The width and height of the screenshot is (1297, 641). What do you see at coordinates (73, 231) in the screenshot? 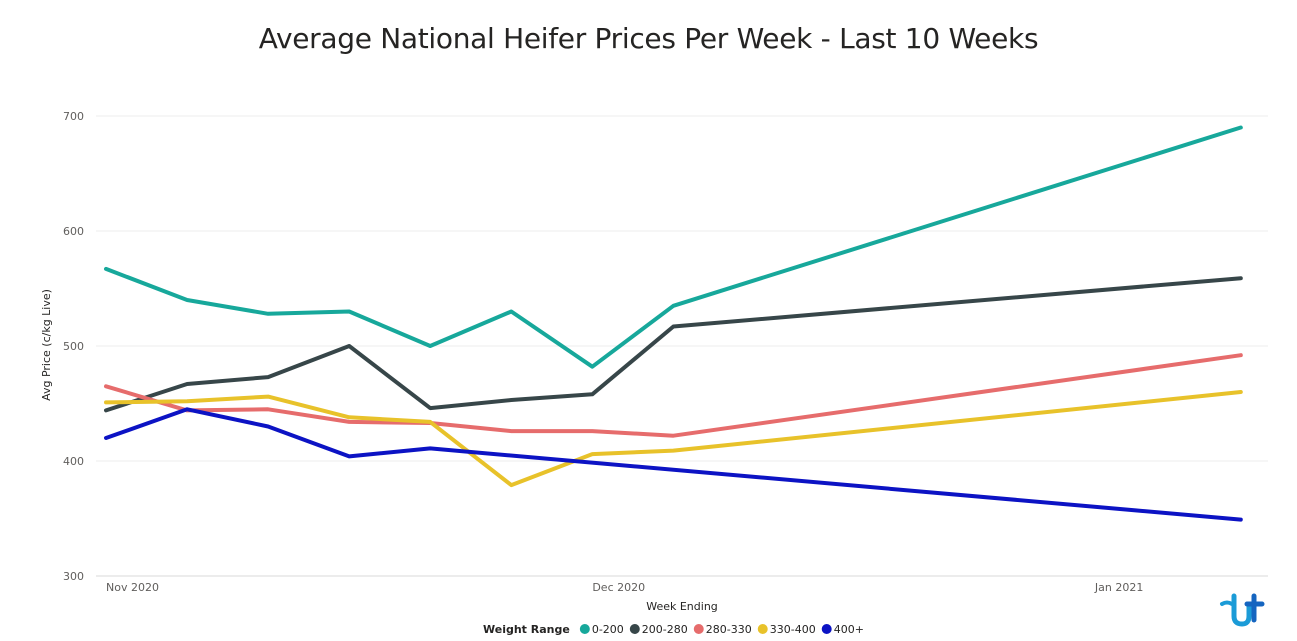
I see `y-tick-label: 600` at bounding box center [73, 231].